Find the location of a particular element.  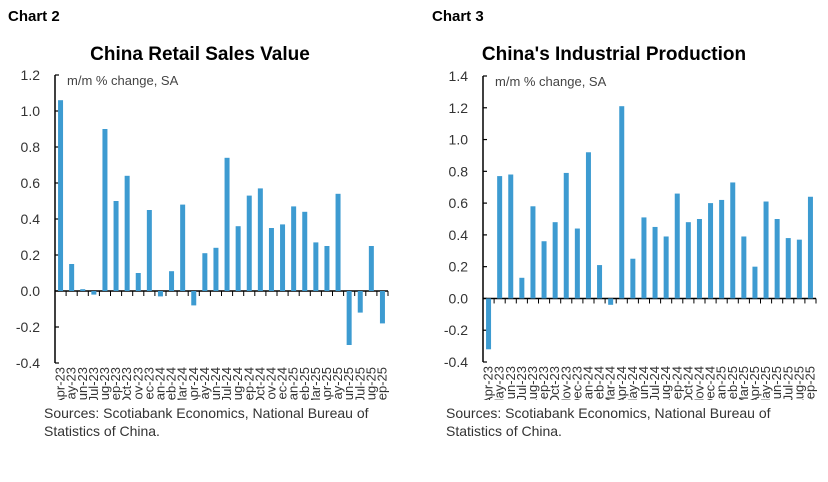

x-tick-label: Nov-24 is located at coordinates (270, 383).